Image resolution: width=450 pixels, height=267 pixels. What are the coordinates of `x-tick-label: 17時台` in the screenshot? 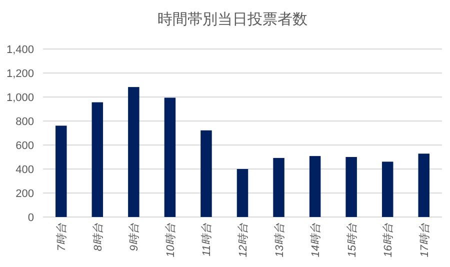 It's located at (424, 240).